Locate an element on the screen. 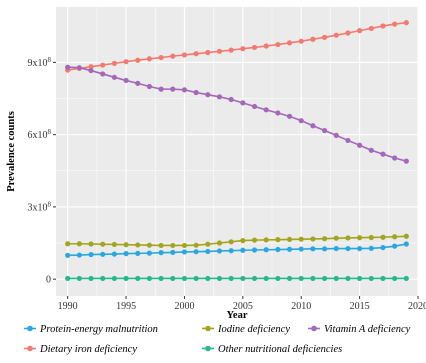 The height and width of the screenshot is (363, 426). y-tick-label: 6x10⁸ is located at coordinates (40, 134).